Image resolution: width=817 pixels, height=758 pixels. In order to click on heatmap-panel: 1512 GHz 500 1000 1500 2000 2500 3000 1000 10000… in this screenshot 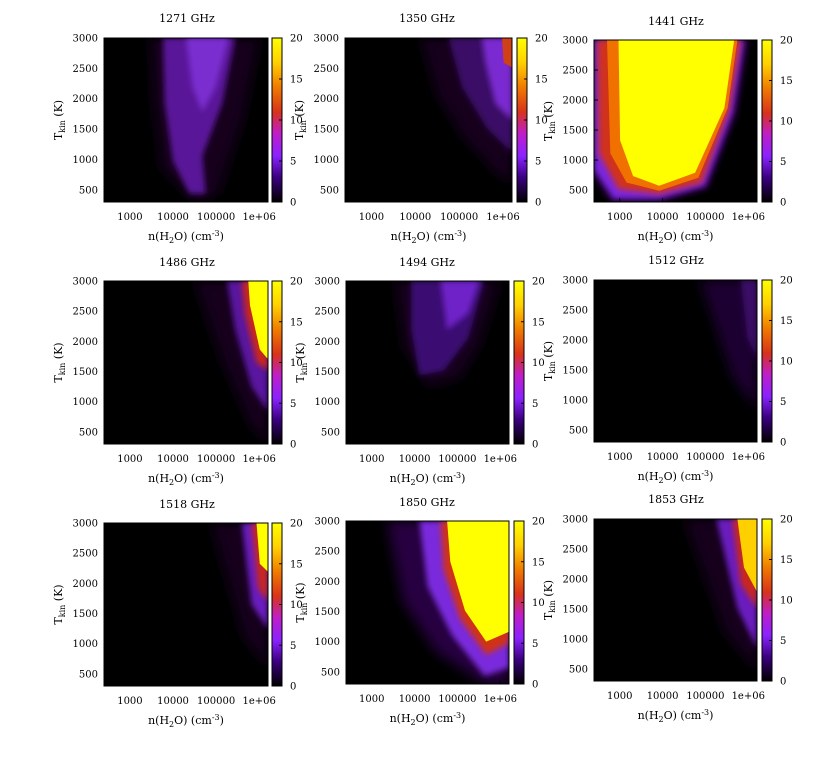, I will do `click(667, 369)`.